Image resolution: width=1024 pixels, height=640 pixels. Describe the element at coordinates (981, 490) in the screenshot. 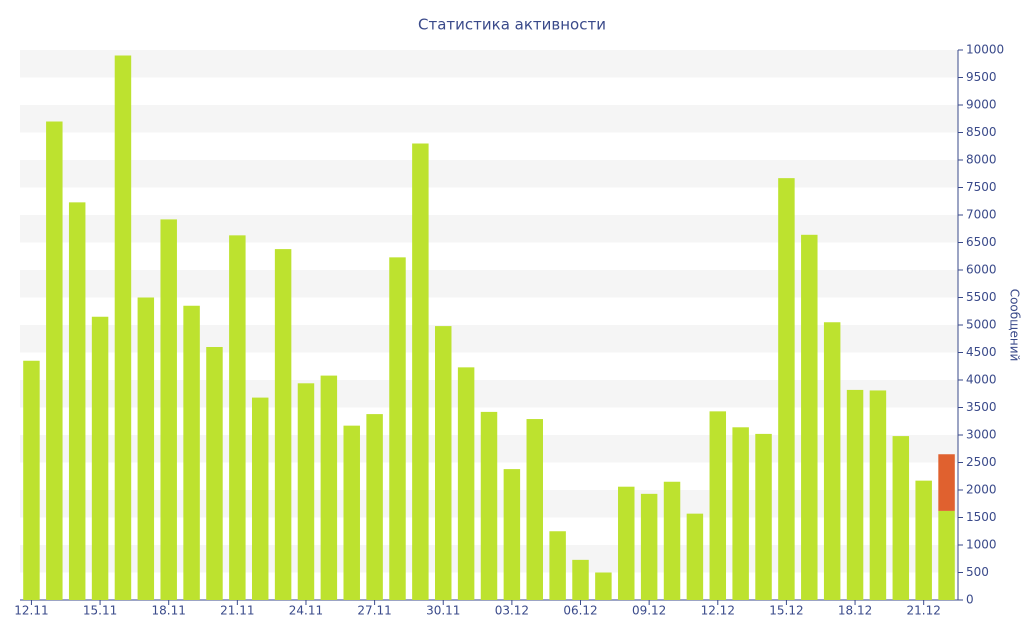

I see `y-tick-label: 2000` at that location.